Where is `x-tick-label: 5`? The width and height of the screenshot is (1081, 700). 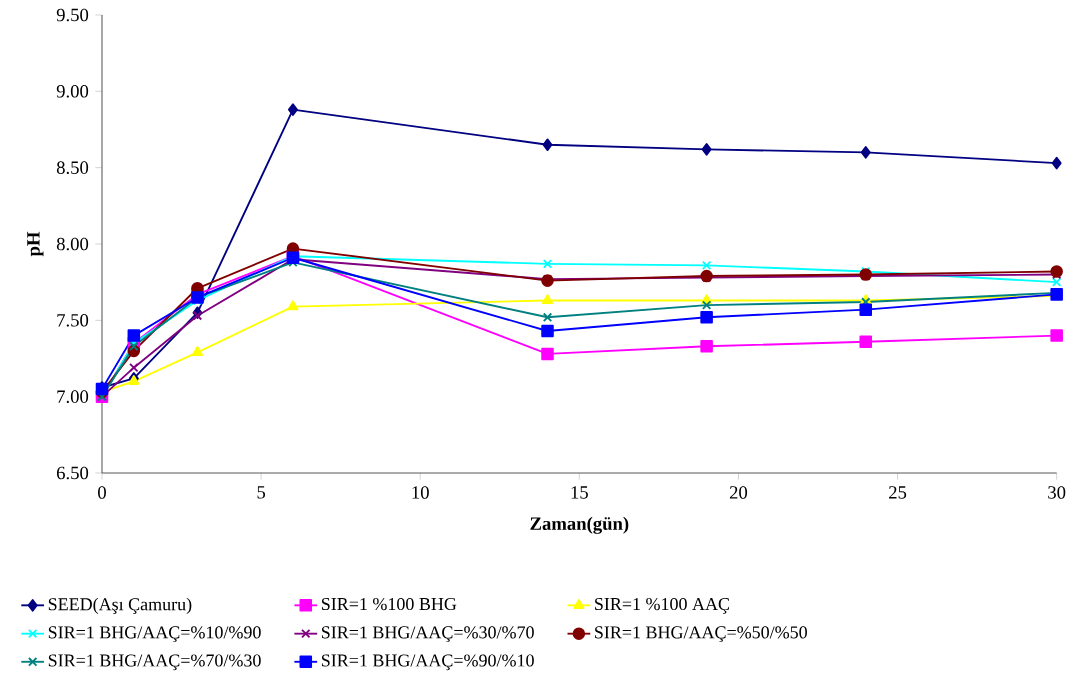
x-tick-label: 5 is located at coordinates (261, 492).